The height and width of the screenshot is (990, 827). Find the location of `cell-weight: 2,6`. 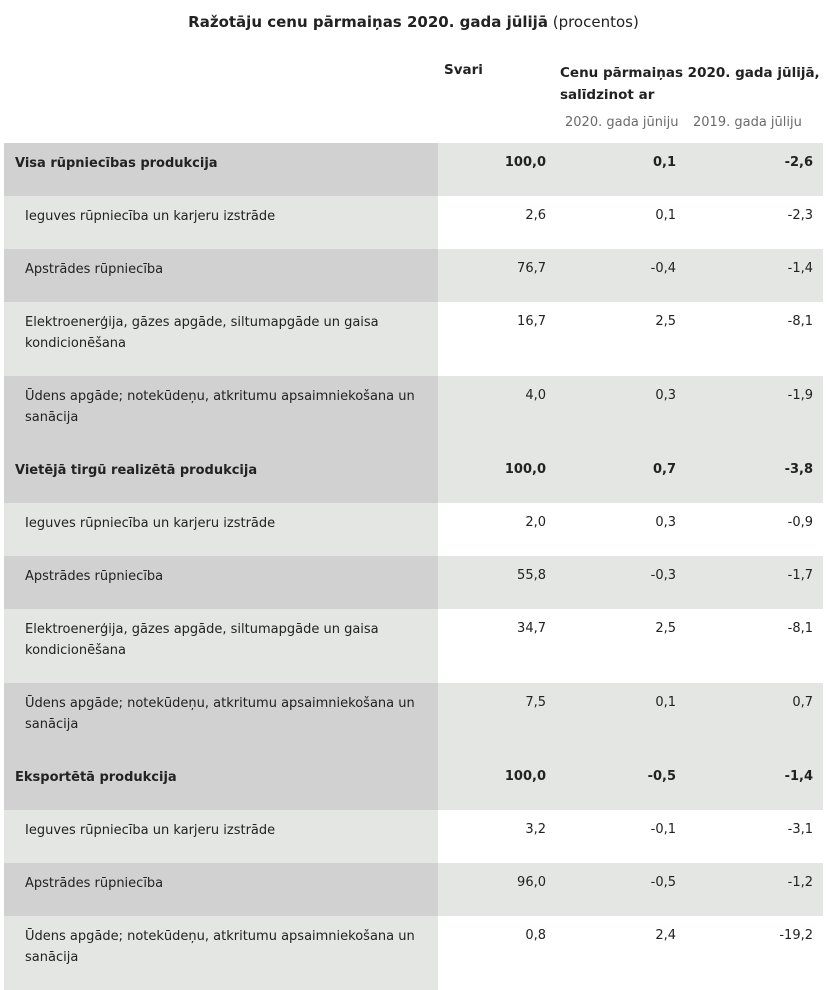

cell-weight: 2,6 is located at coordinates (493, 222).